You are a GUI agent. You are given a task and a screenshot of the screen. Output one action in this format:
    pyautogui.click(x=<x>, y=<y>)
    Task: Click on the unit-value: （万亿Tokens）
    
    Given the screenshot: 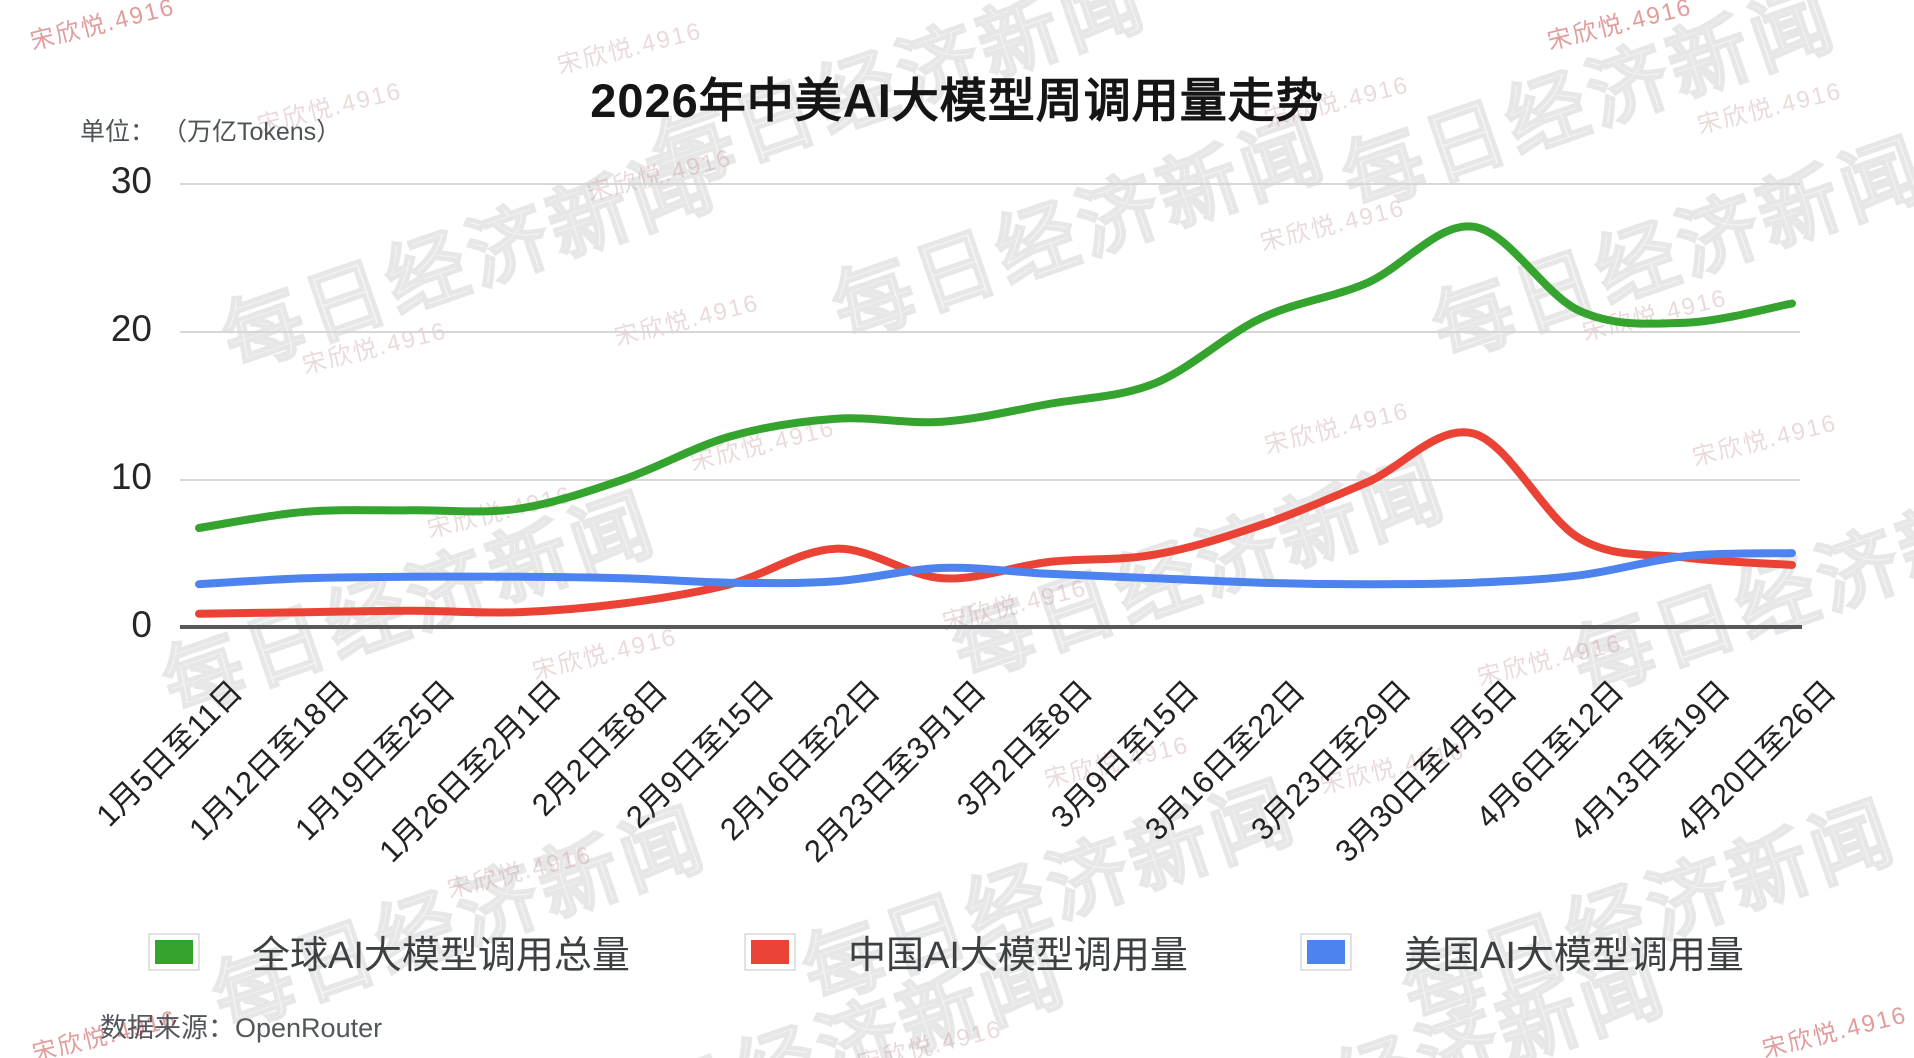 What is the action you would take?
    pyautogui.click(x=251, y=132)
    